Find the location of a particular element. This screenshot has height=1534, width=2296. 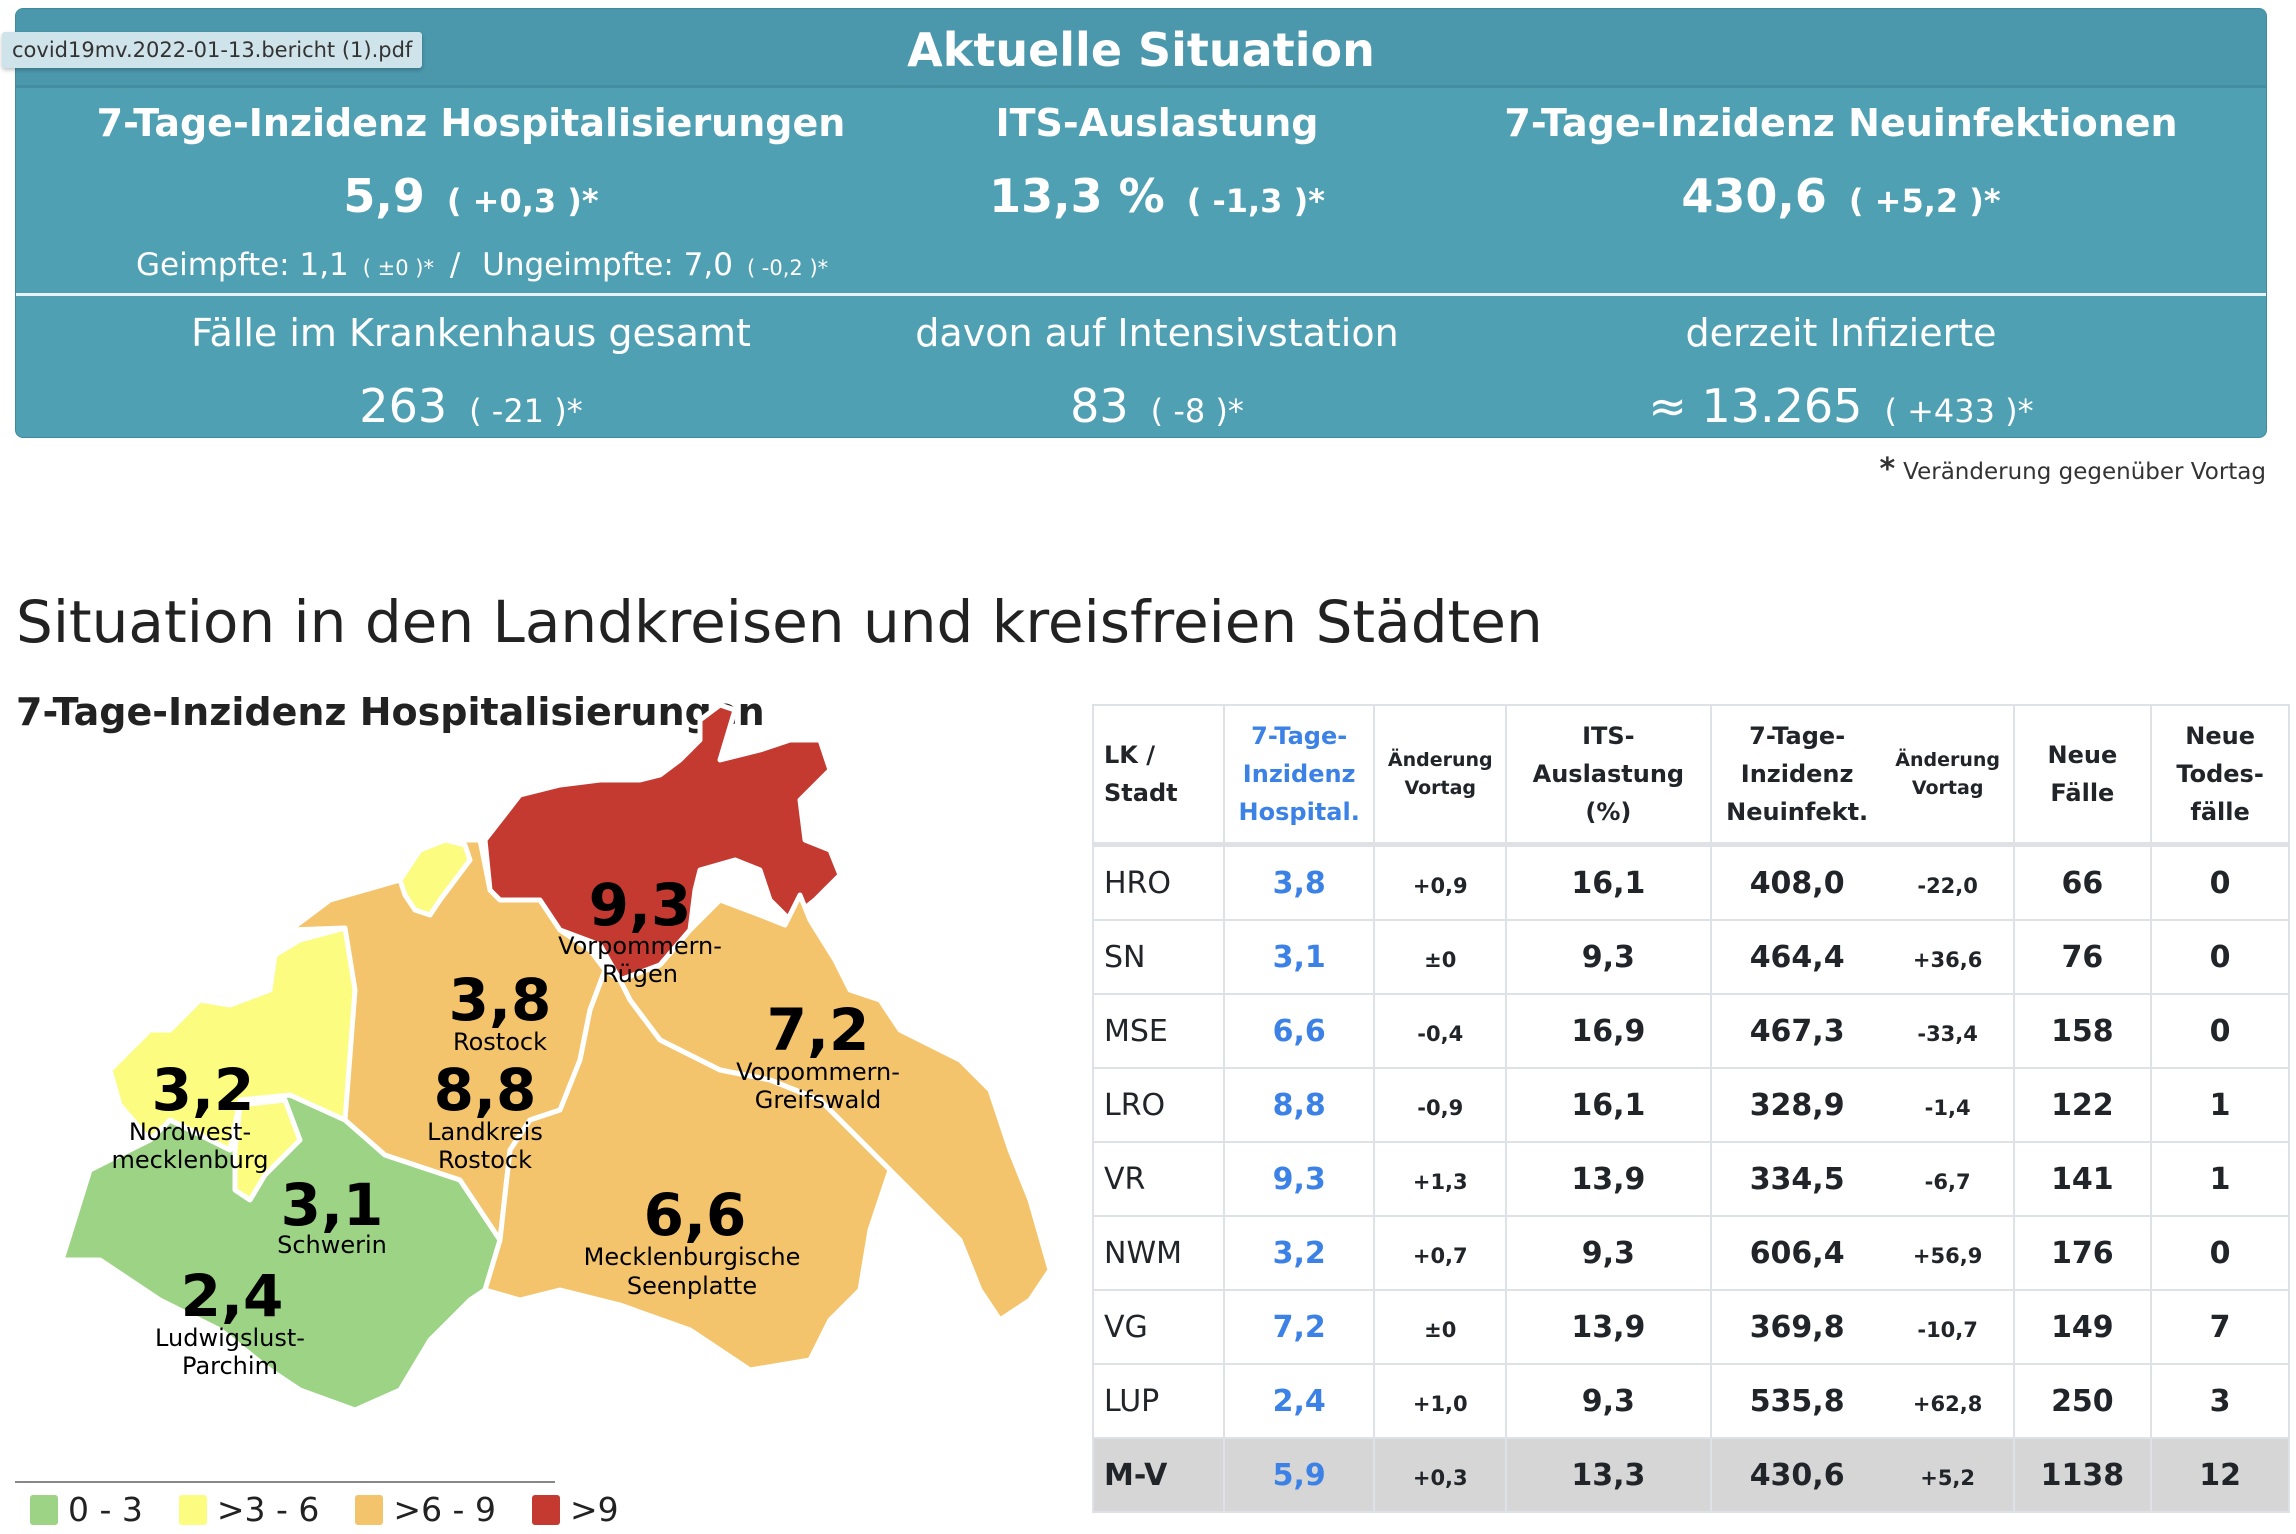

cell-inz-change: -33,4 is located at coordinates (1948, 1031).